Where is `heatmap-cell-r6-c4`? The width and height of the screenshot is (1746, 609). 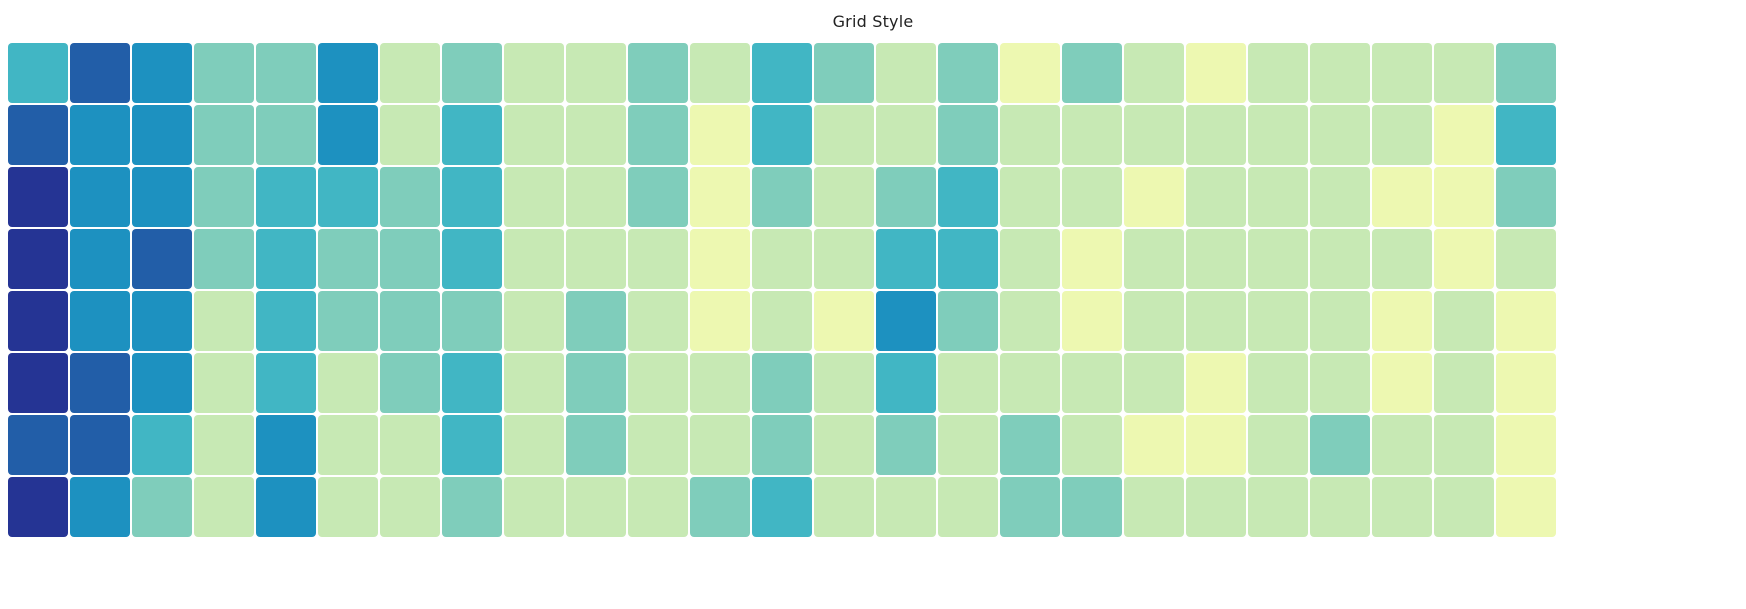 heatmap-cell-r6-c4 is located at coordinates (224, 383).